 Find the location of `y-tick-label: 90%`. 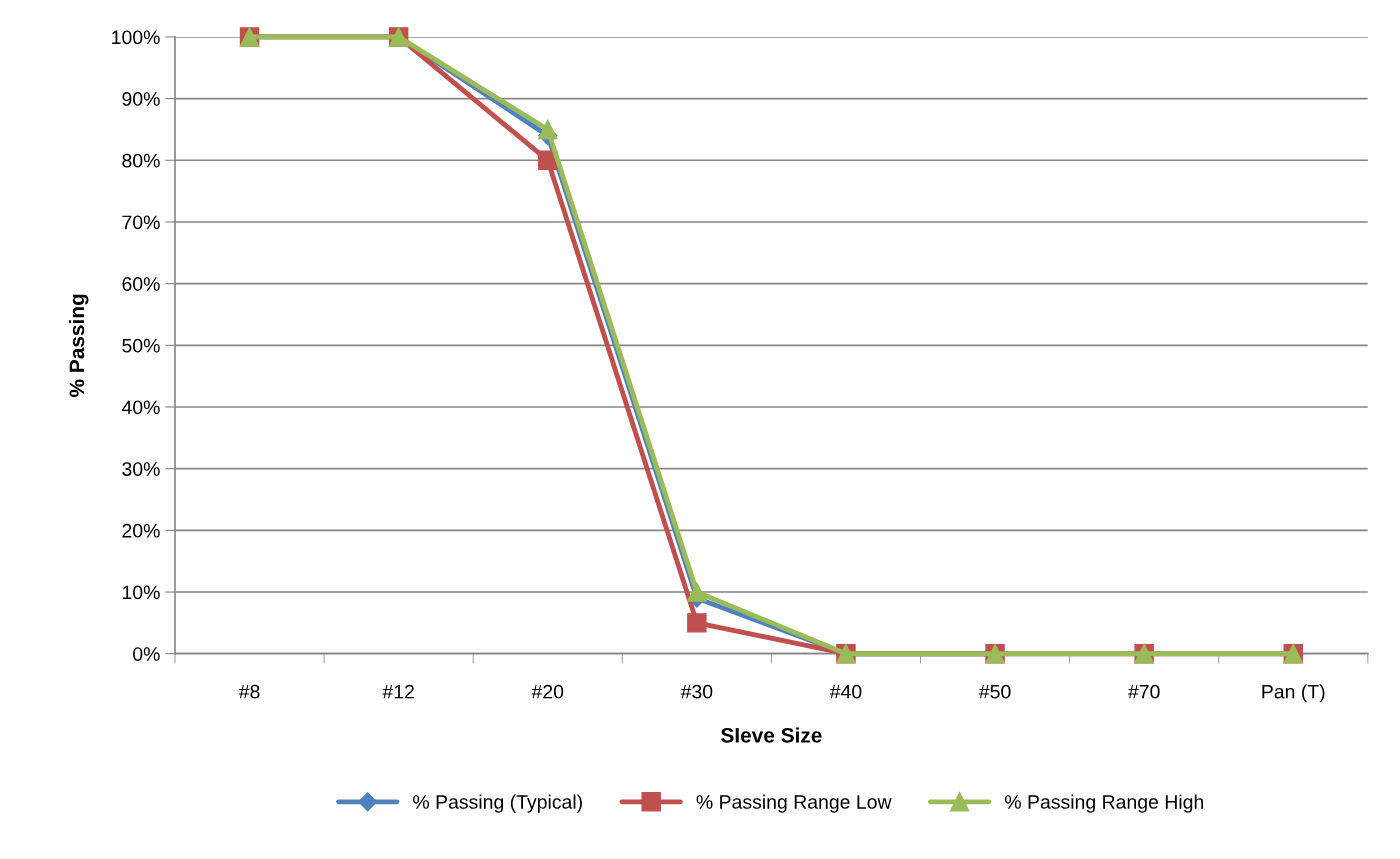

y-tick-label: 90% is located at coordinates (141, 99).